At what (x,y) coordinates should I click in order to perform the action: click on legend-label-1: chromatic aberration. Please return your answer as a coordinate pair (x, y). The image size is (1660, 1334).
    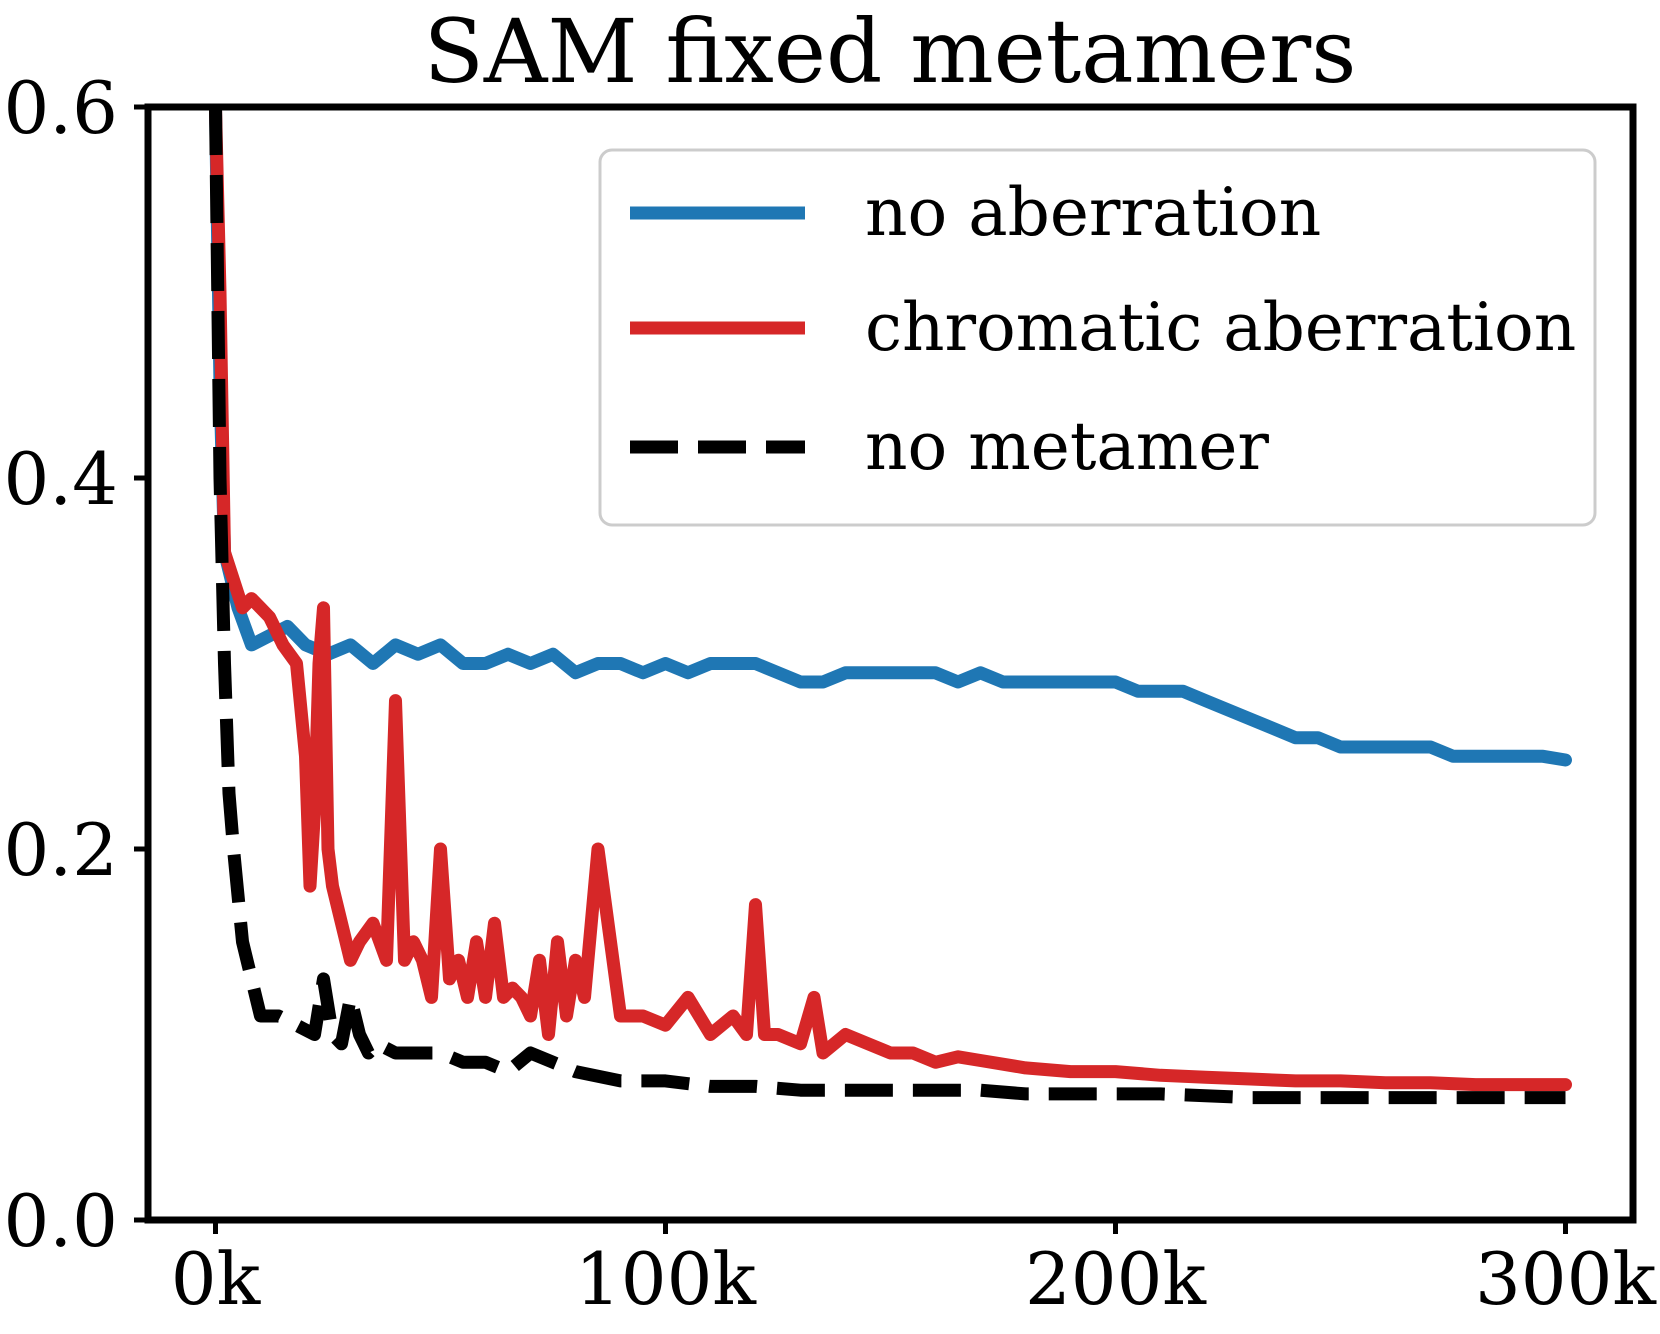
    Looking at the image, I should click on (1220, 327).